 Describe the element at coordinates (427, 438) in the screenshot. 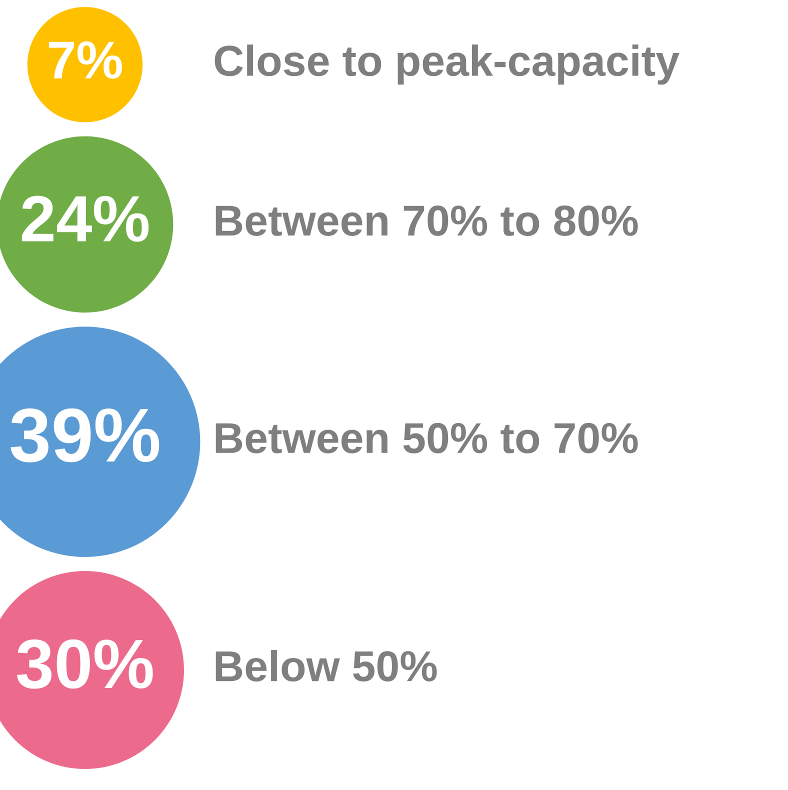

I see `category-label: Between 50% to 70%` at that location.